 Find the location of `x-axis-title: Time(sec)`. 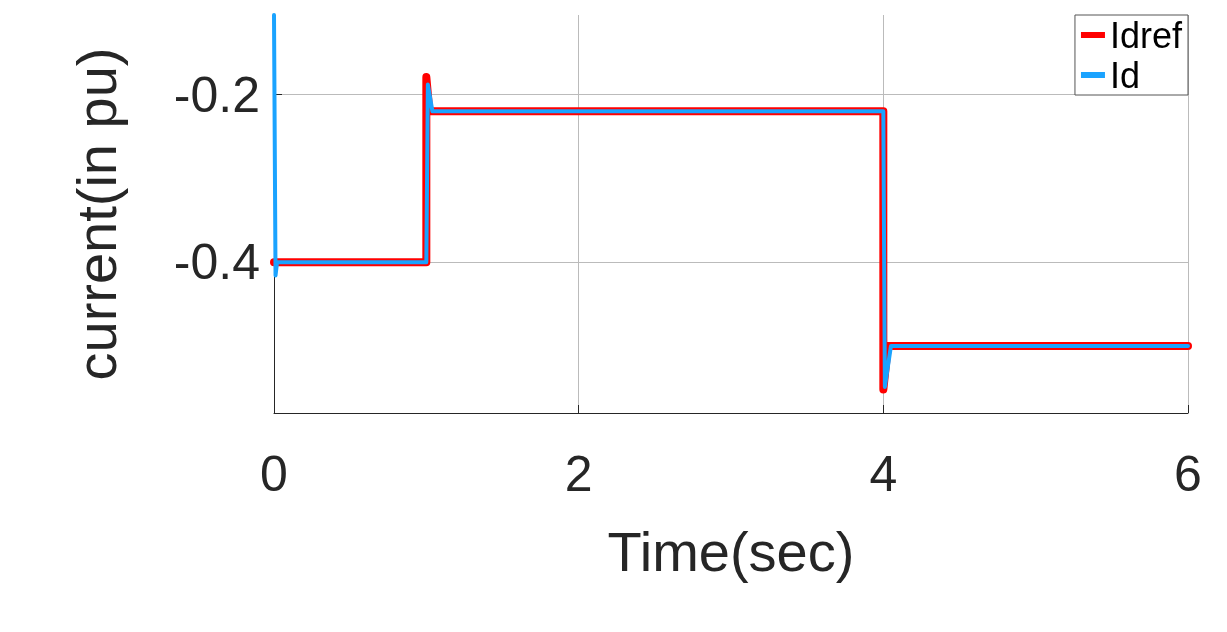

x-axis-title: Time(sec) is located at coordinates (731, 551).